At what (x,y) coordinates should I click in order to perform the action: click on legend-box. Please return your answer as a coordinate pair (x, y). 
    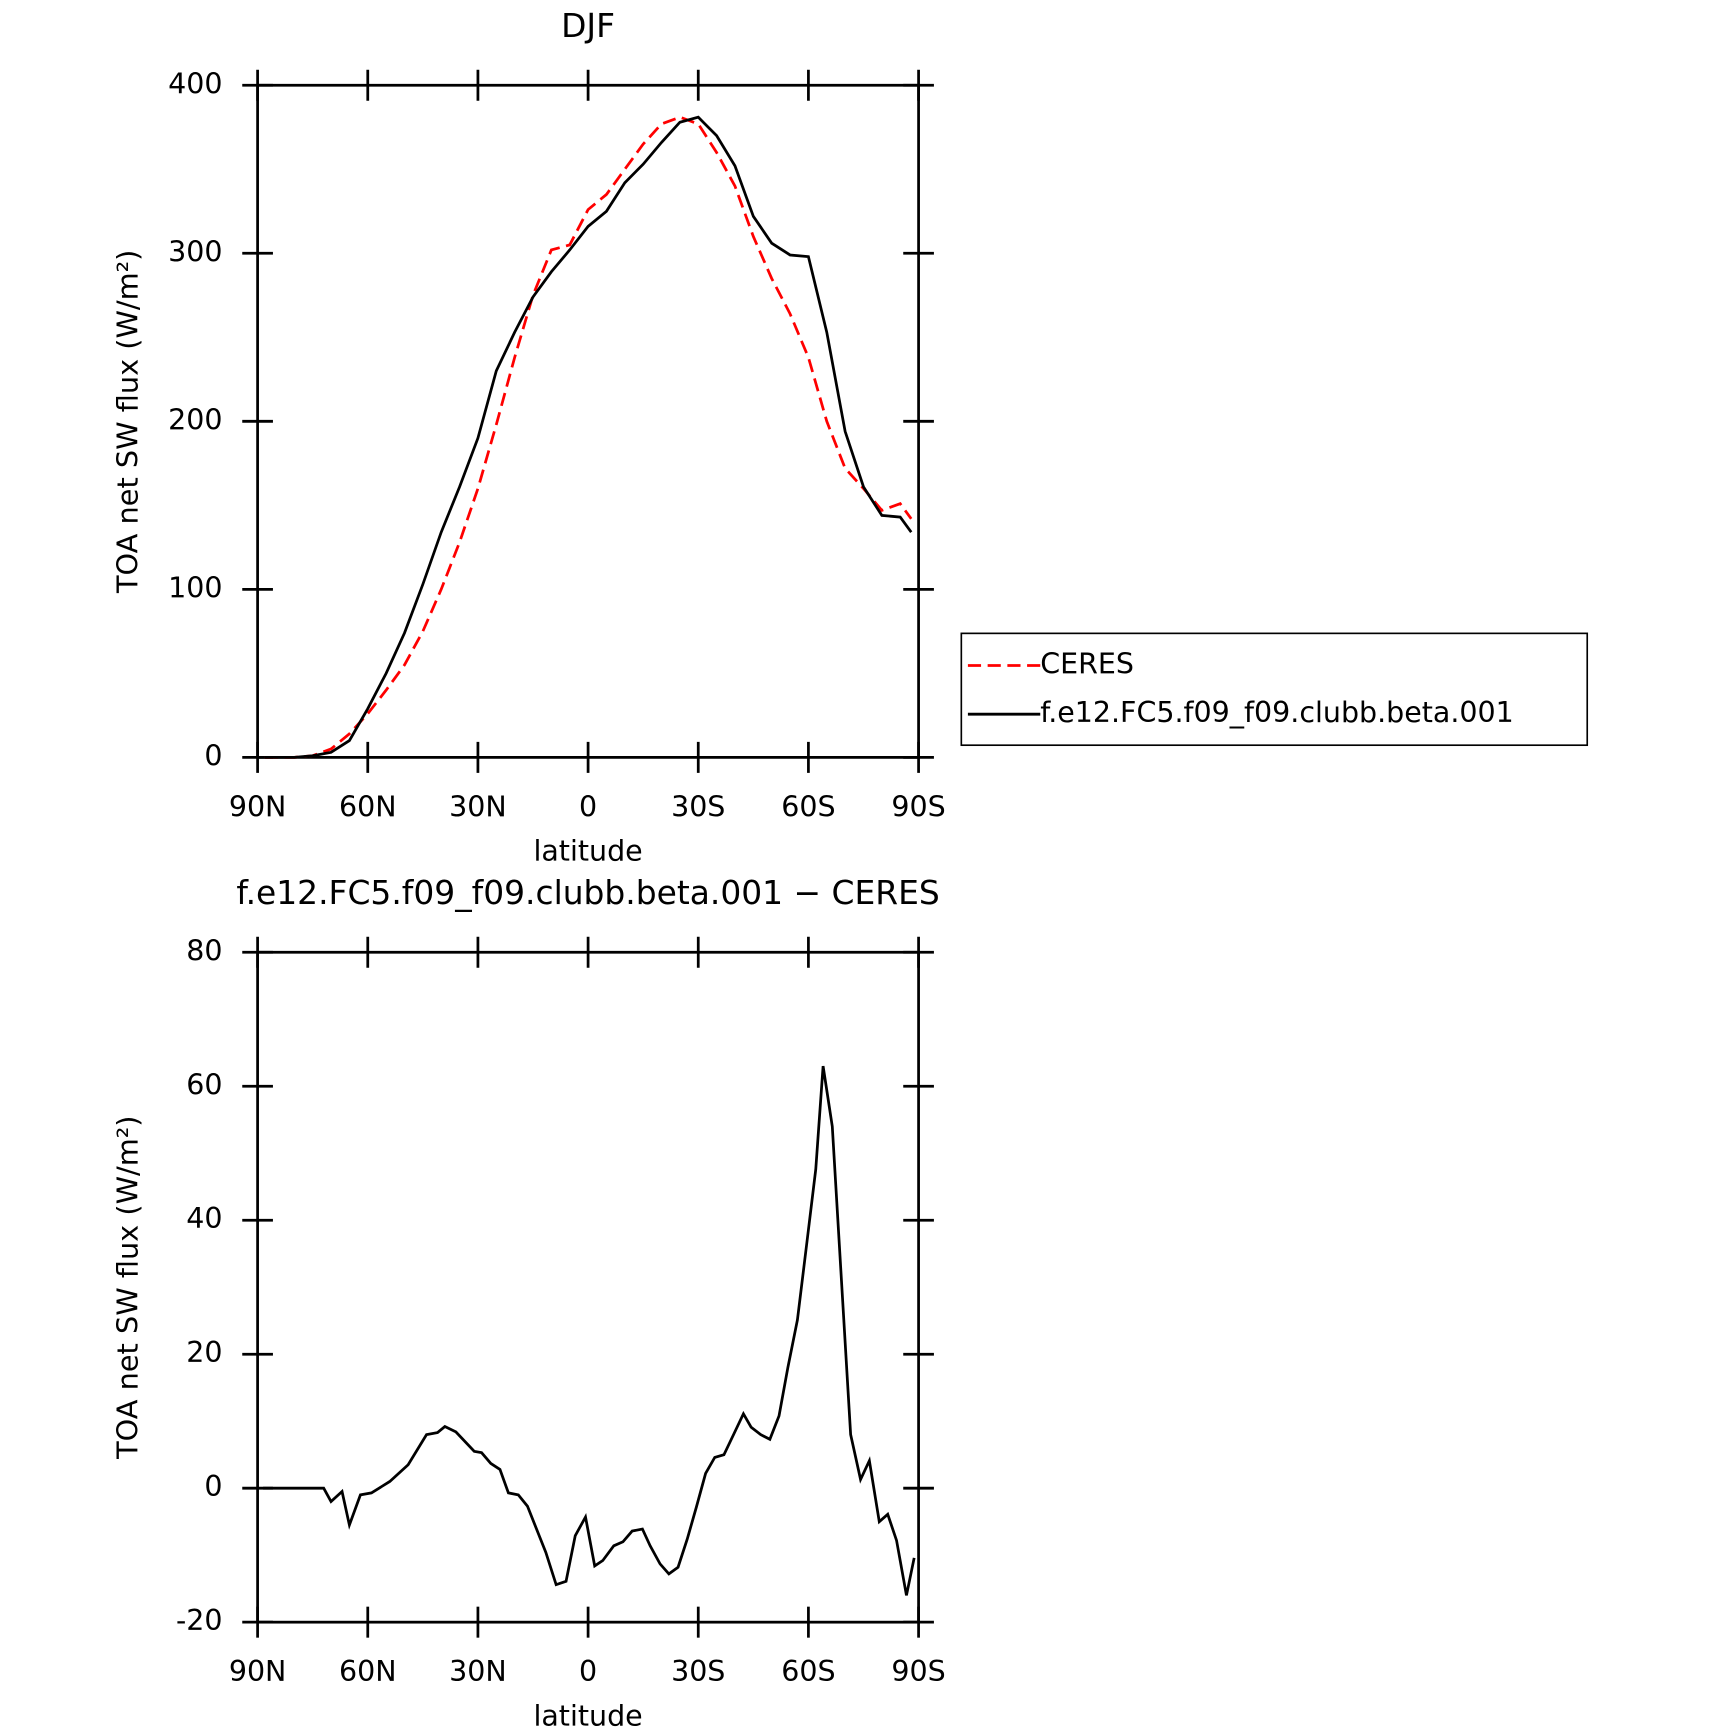
    Looking at the image, I should click on (1274, 689).